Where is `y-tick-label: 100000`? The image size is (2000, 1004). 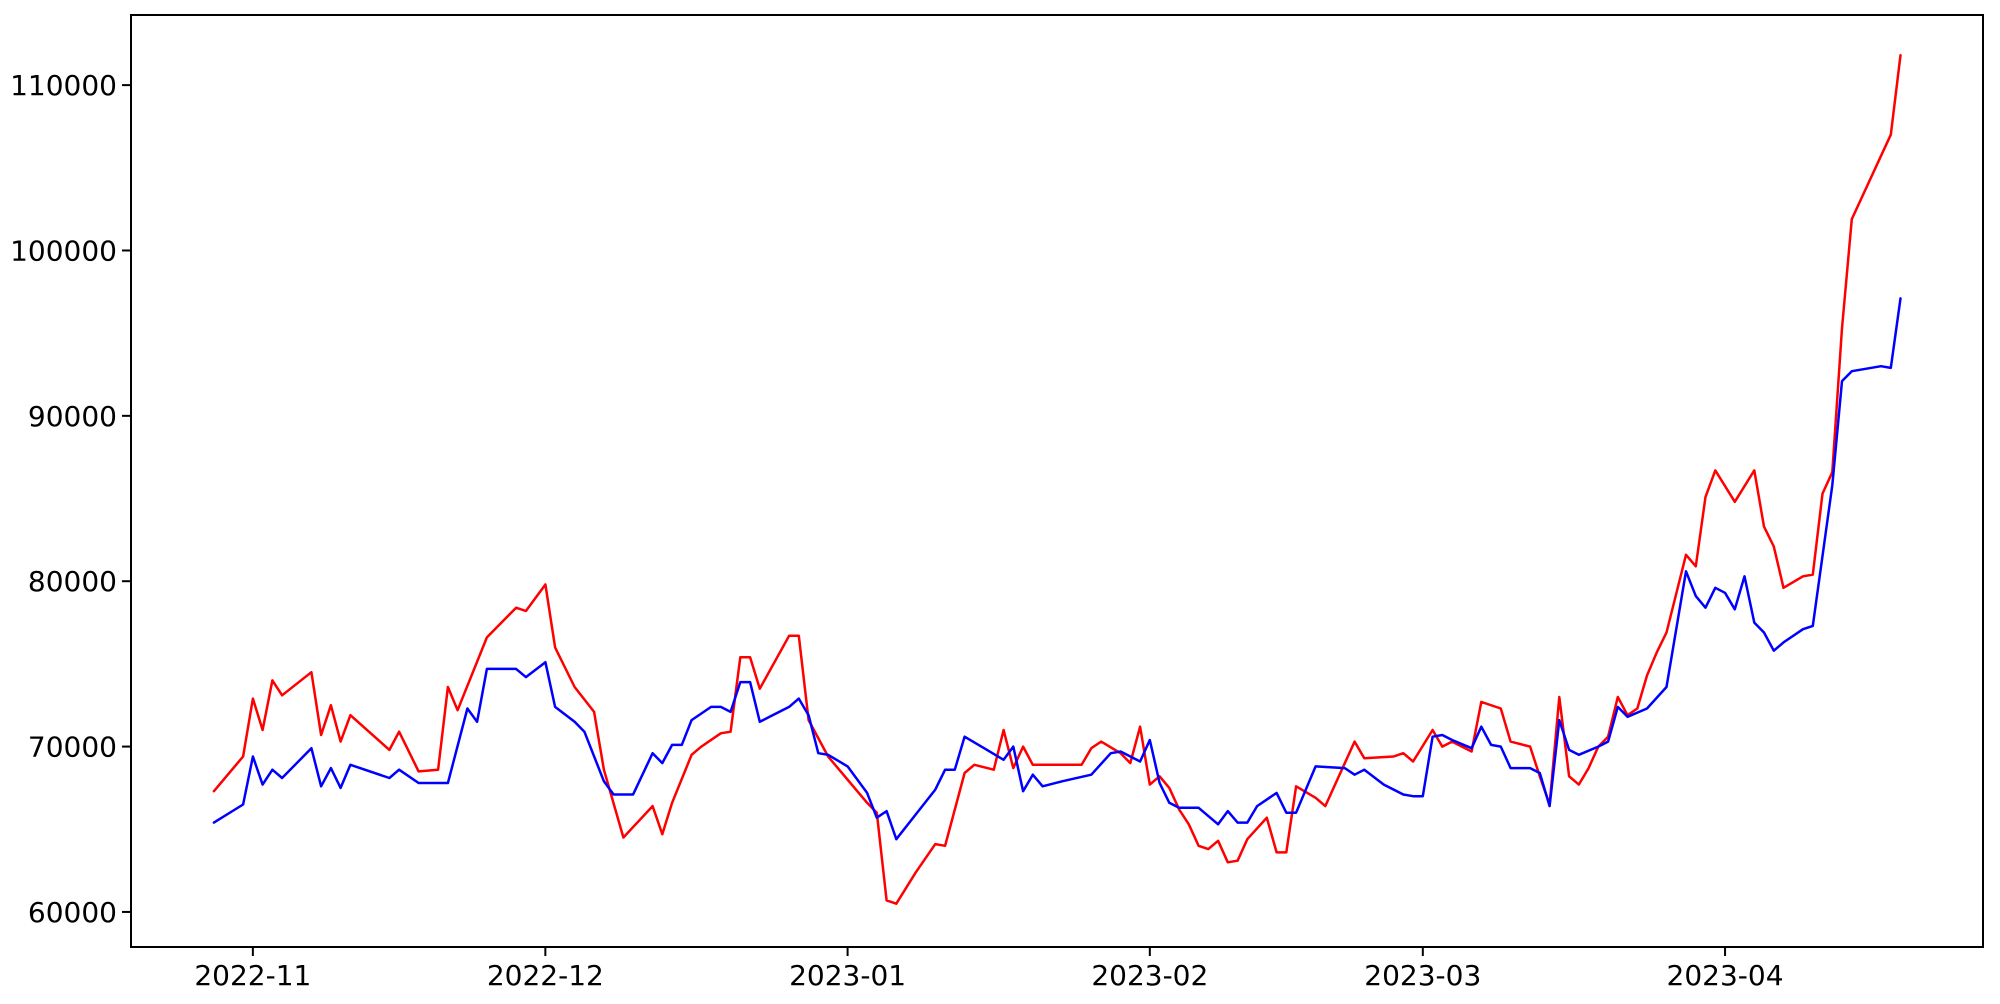
y-tick-label: 100000 is located at coordinates (63, 250).